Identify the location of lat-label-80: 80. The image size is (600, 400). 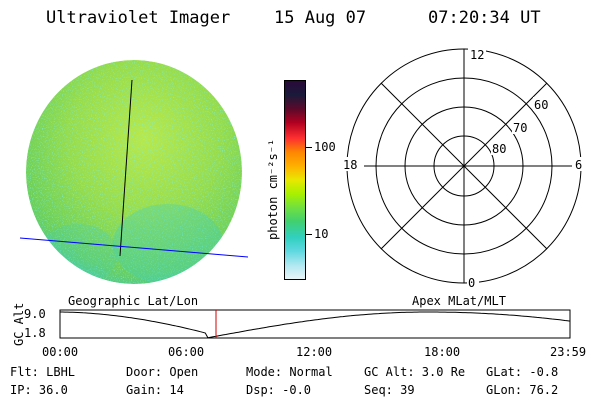
(499, 149).